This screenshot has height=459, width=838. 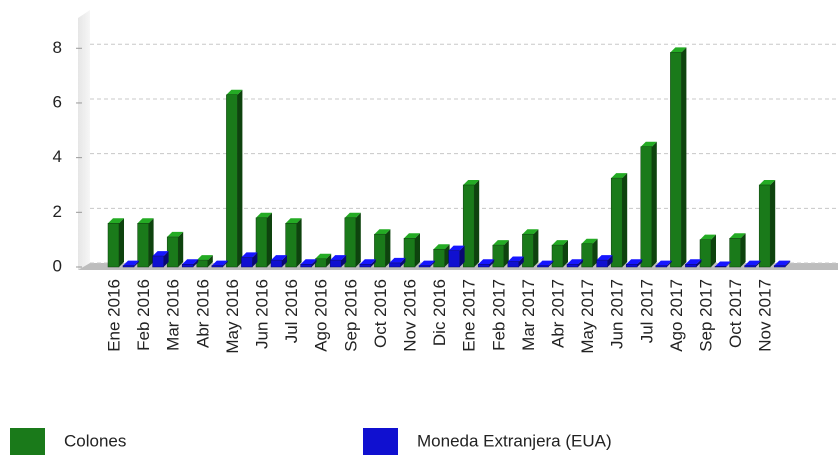 I want to click on x-tick-label: Ene 2016, so click(x=113, y=315).